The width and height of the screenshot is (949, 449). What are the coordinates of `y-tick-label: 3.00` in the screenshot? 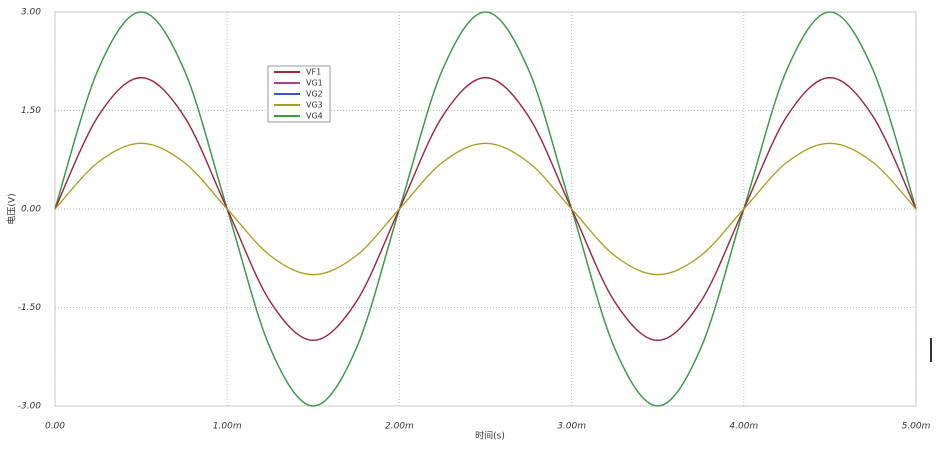 It's located at (31, 13).